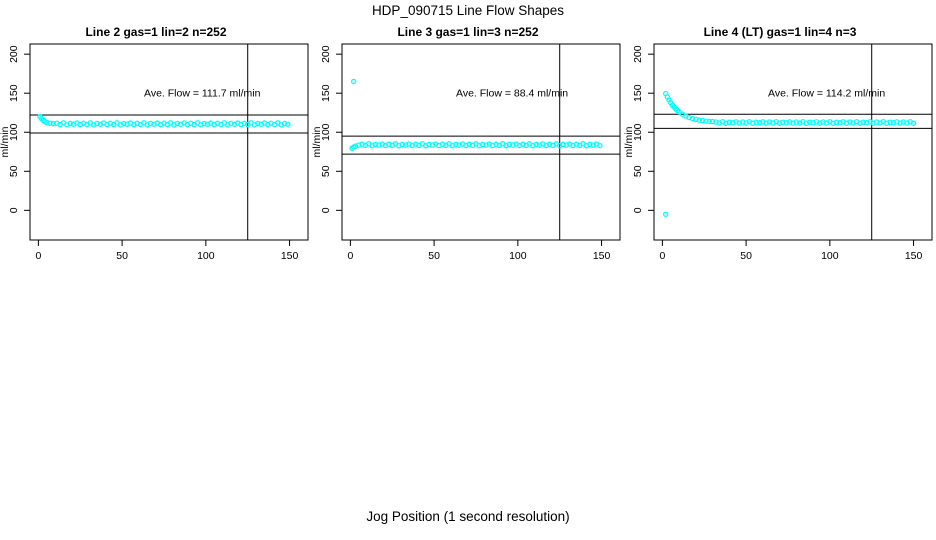  I want to click on ave-flow-annotation: Ave. Flow = 88.4 ml/min, so click(512, 94).